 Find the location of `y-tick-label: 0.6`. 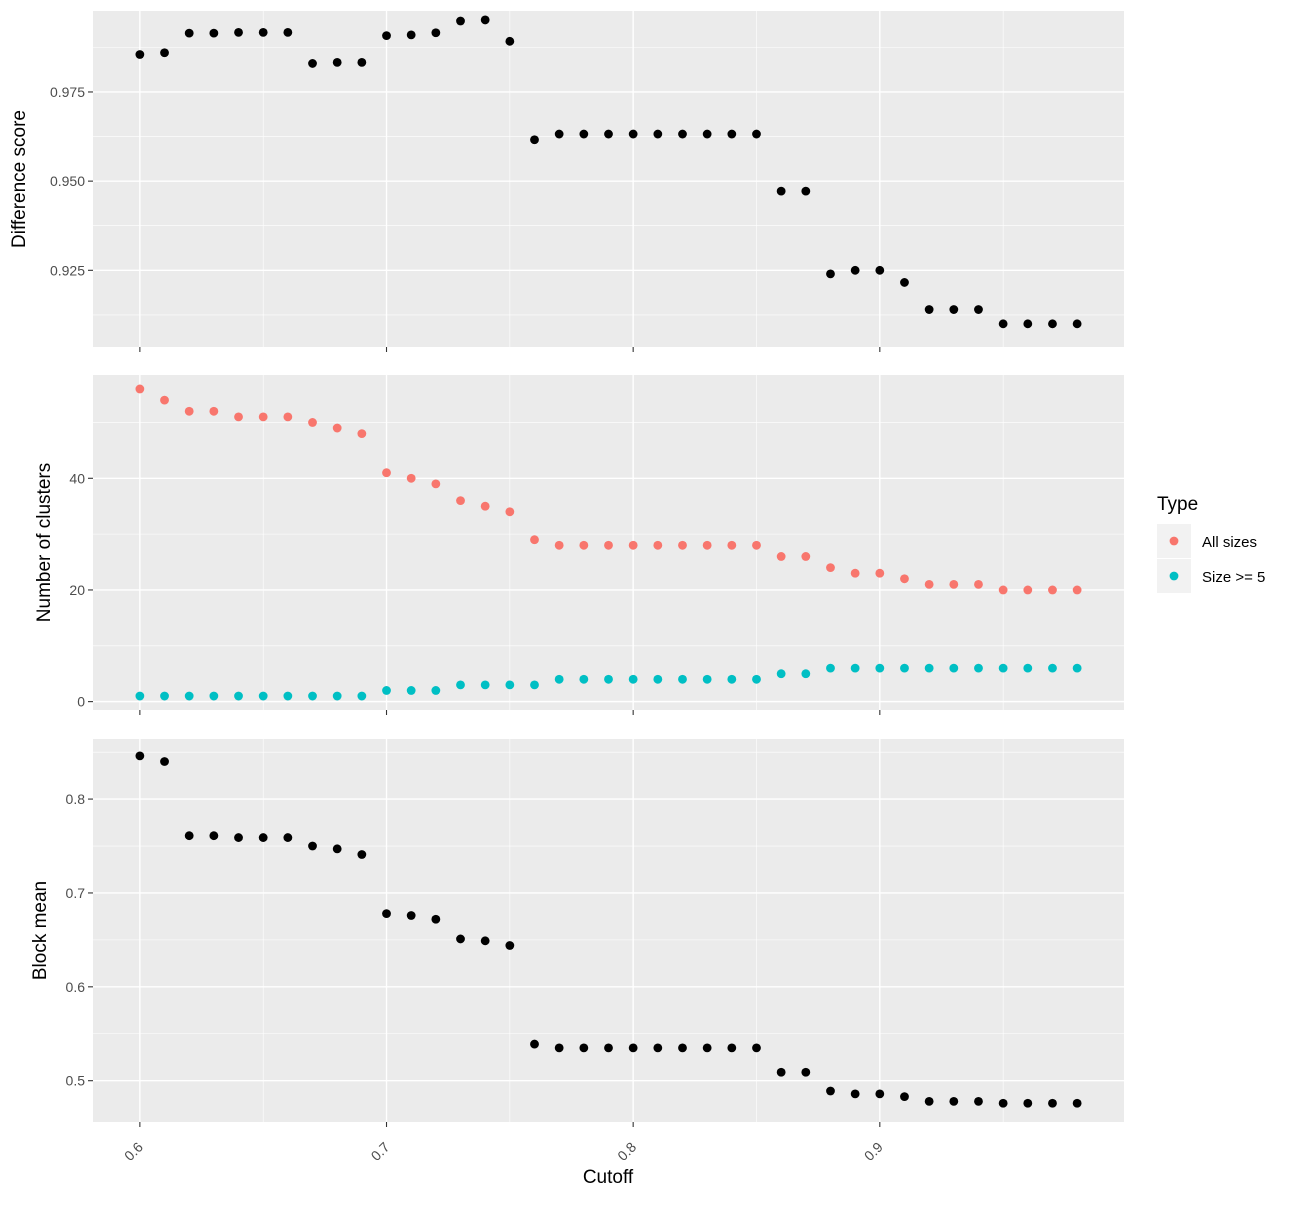

y-tick-label: 0.6 is located at coordinates (76, 987).